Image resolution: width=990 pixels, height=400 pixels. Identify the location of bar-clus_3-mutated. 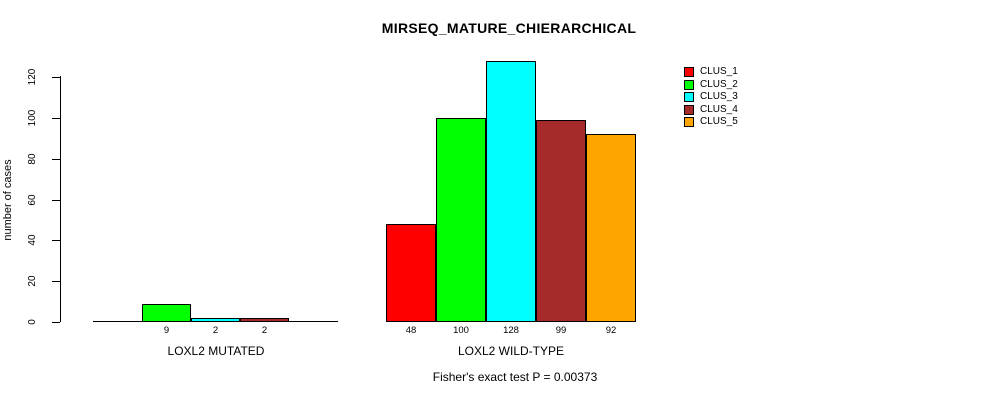
(215, 320).